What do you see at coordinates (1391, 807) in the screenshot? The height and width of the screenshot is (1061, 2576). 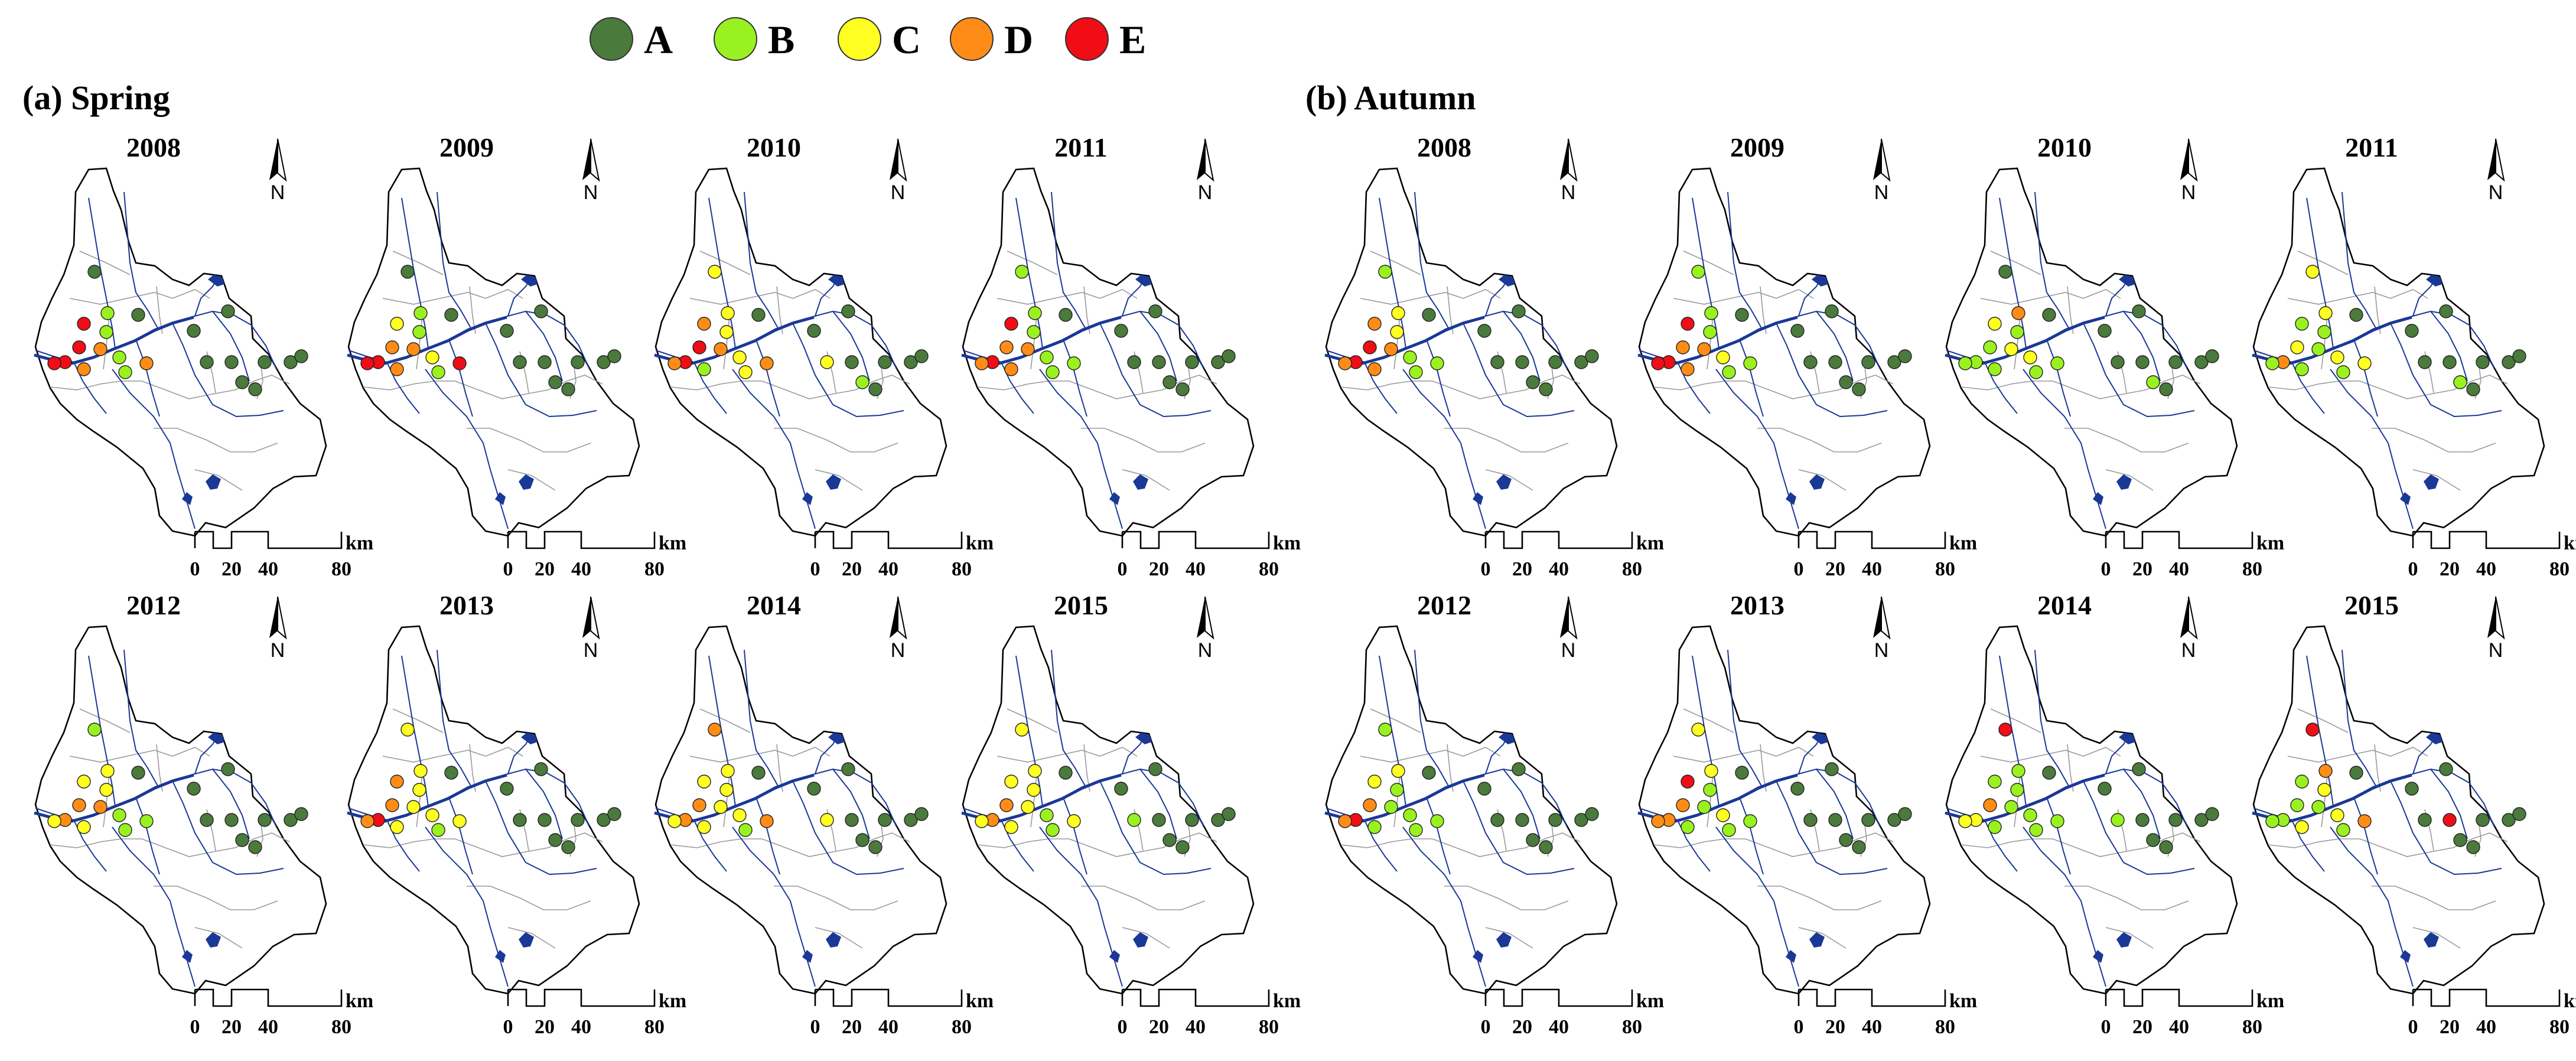 I see `station-6-grade-B` at bounding box center [1391, 807].